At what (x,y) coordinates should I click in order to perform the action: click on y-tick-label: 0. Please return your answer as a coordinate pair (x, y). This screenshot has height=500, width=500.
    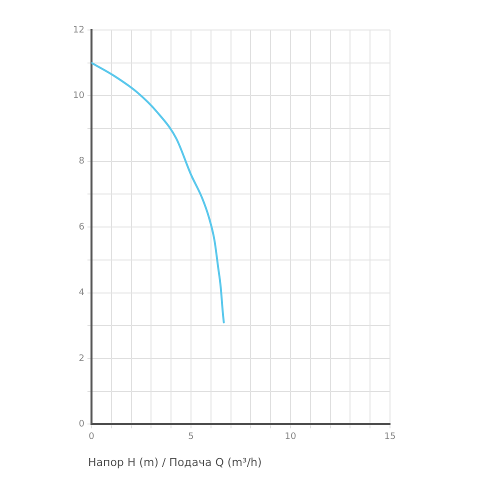
    Looking at the image, I should click on (81, 425).